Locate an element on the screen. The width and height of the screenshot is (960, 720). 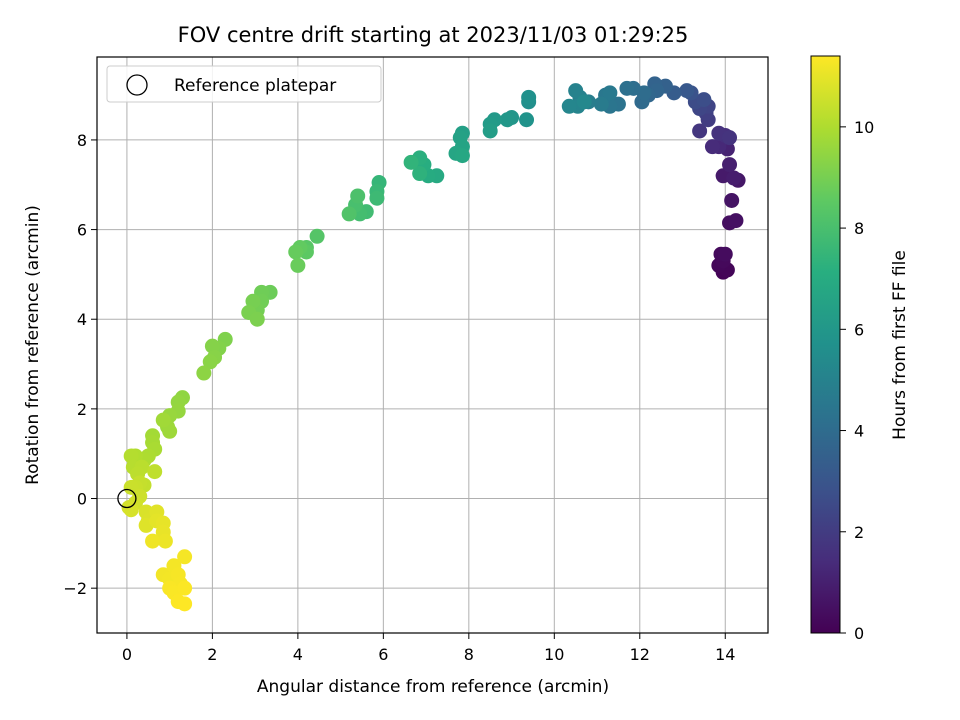
colorbar: 0 2 4 6 8 10 Hours from first FF file is located at coordinates (860, 349).